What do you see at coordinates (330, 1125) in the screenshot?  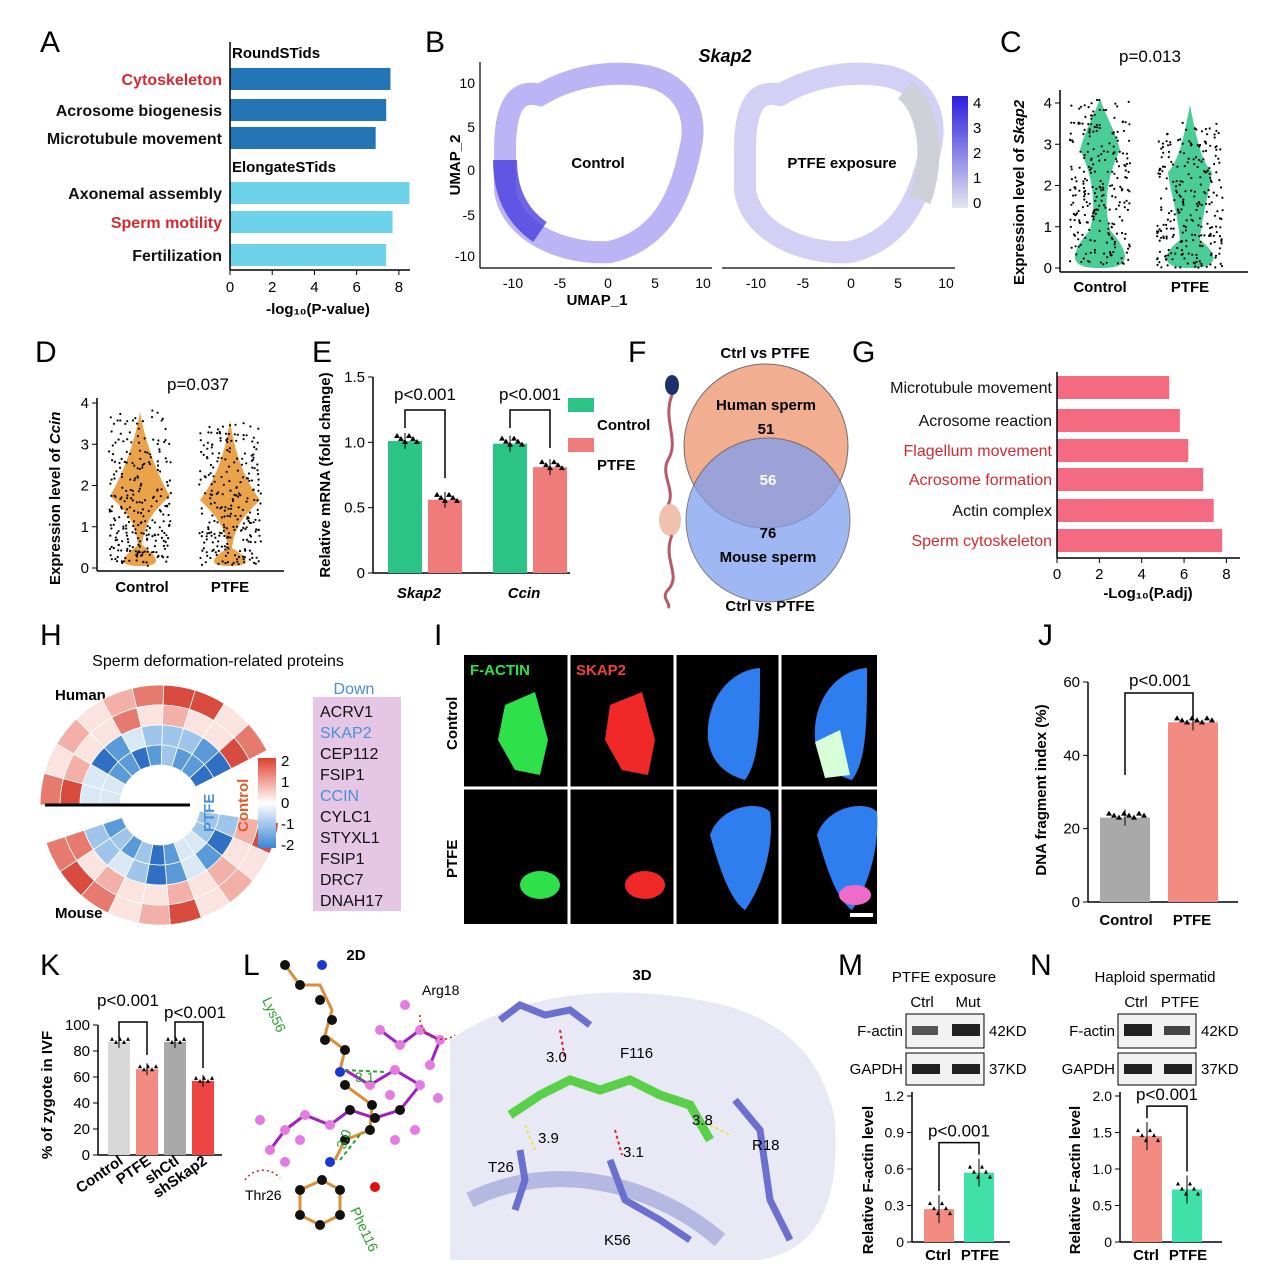 I see `l-2d-fluorine-atom` at bounding box center [330, 1125].